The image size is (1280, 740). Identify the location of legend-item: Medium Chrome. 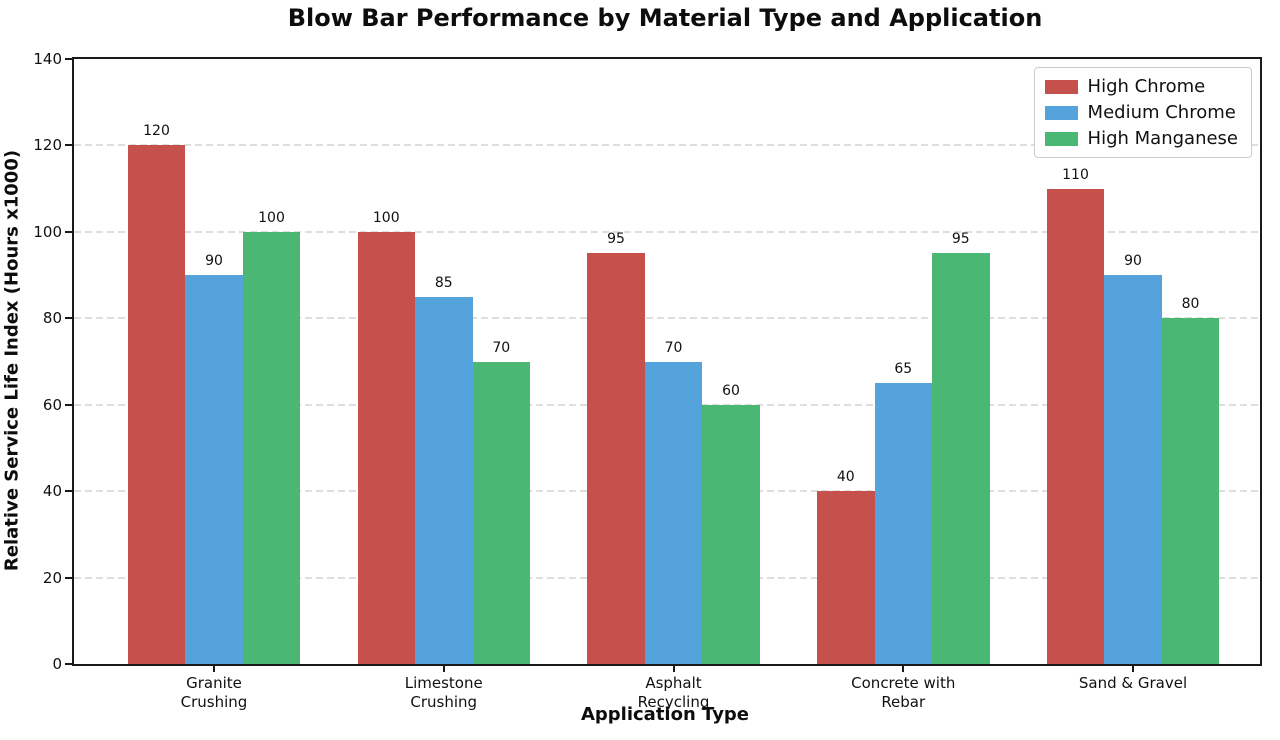
(1141, 112).